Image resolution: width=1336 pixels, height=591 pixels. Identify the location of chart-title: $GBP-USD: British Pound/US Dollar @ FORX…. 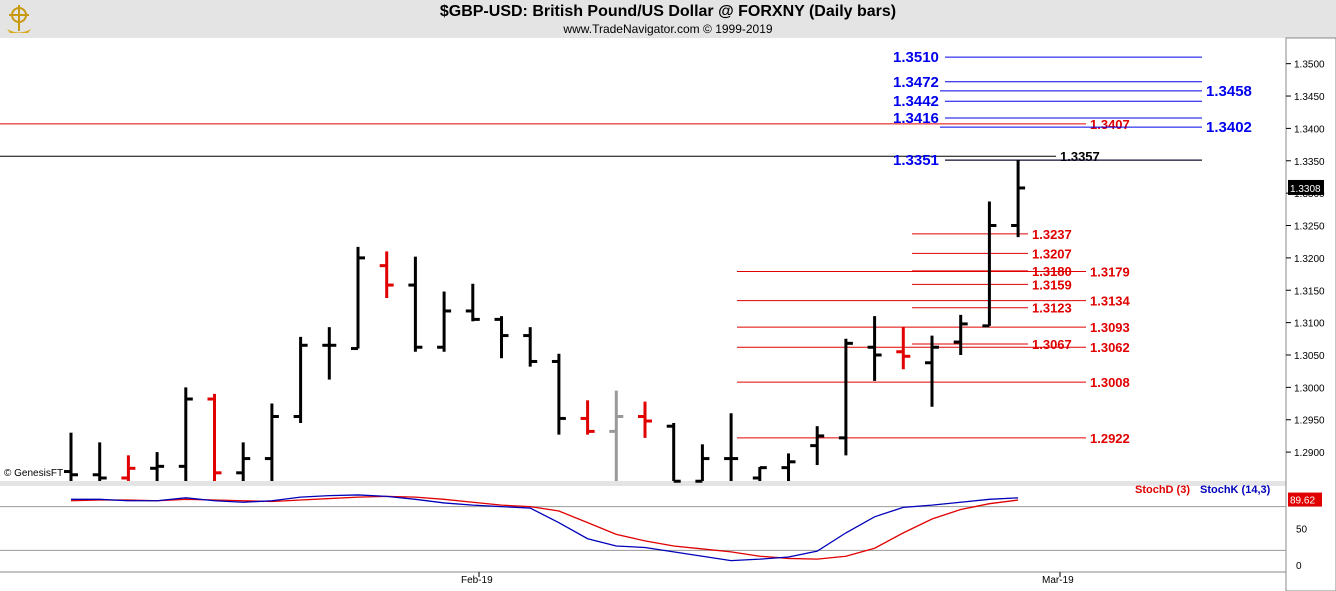
(668, 11).